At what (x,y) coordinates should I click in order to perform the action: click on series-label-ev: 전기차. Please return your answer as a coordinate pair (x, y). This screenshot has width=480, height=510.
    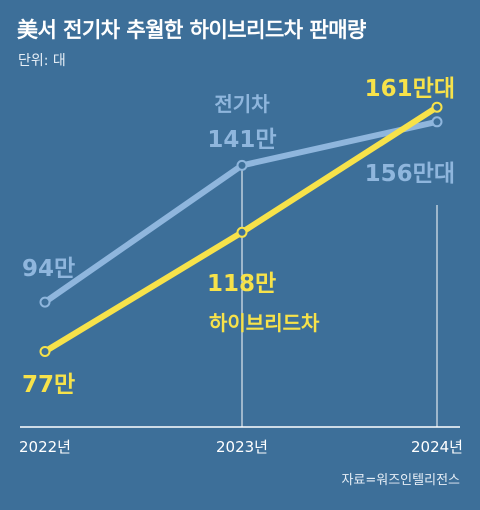
    Looking at the image, I should click on (242, 104).